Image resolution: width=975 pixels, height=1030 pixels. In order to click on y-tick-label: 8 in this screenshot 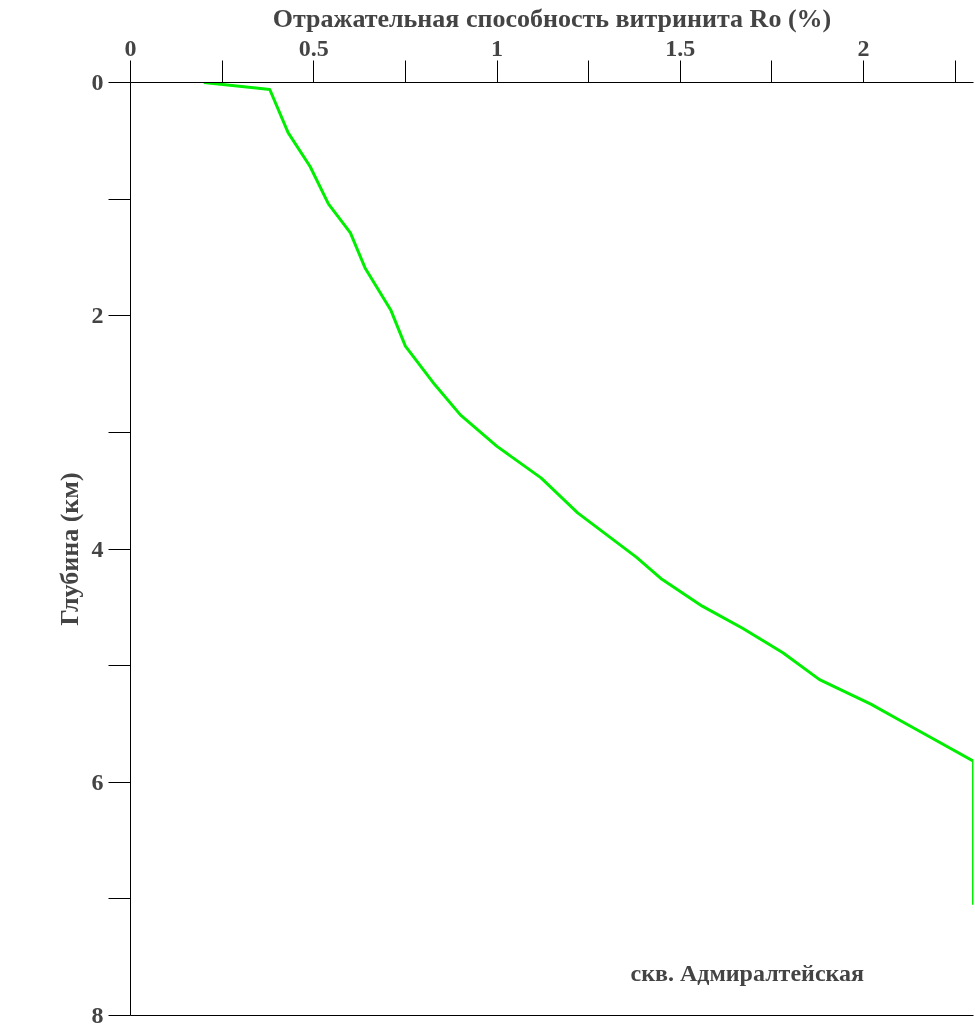, I will do `click(97, 1015)`.